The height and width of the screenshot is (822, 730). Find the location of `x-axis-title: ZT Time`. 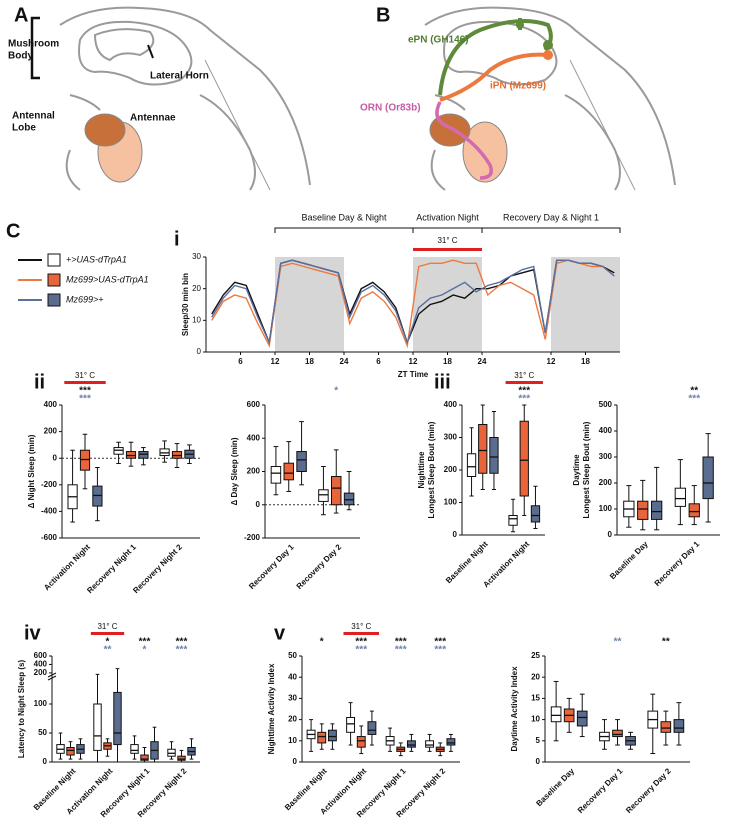

x-axis-title: ZT Time is located at coordinates (413, 374).